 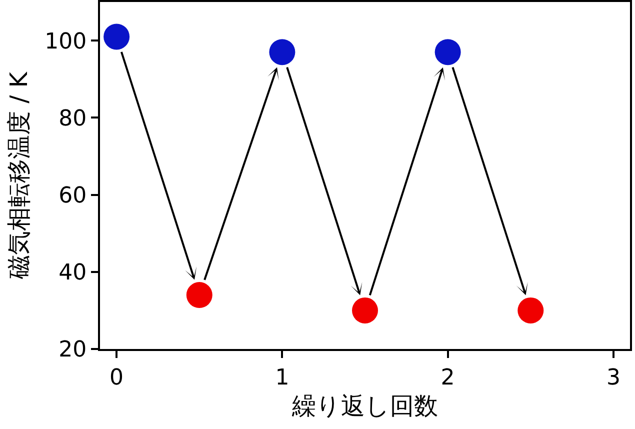 What do you see at coordinates (72, 350) in the screenshot?
I see `y-tick-label: 20` at bounding box center [72, 350].